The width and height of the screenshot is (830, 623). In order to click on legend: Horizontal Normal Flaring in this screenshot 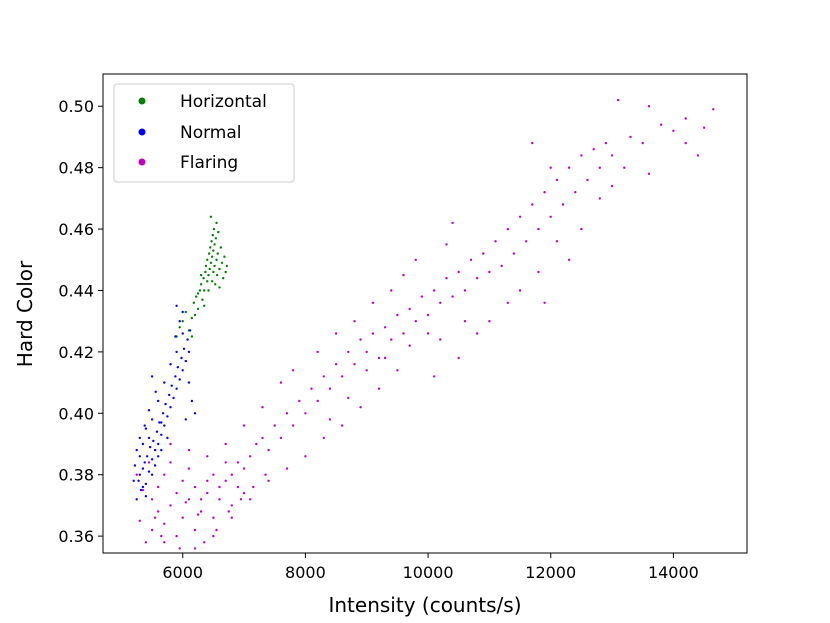, I will do `click(204, 133)`.